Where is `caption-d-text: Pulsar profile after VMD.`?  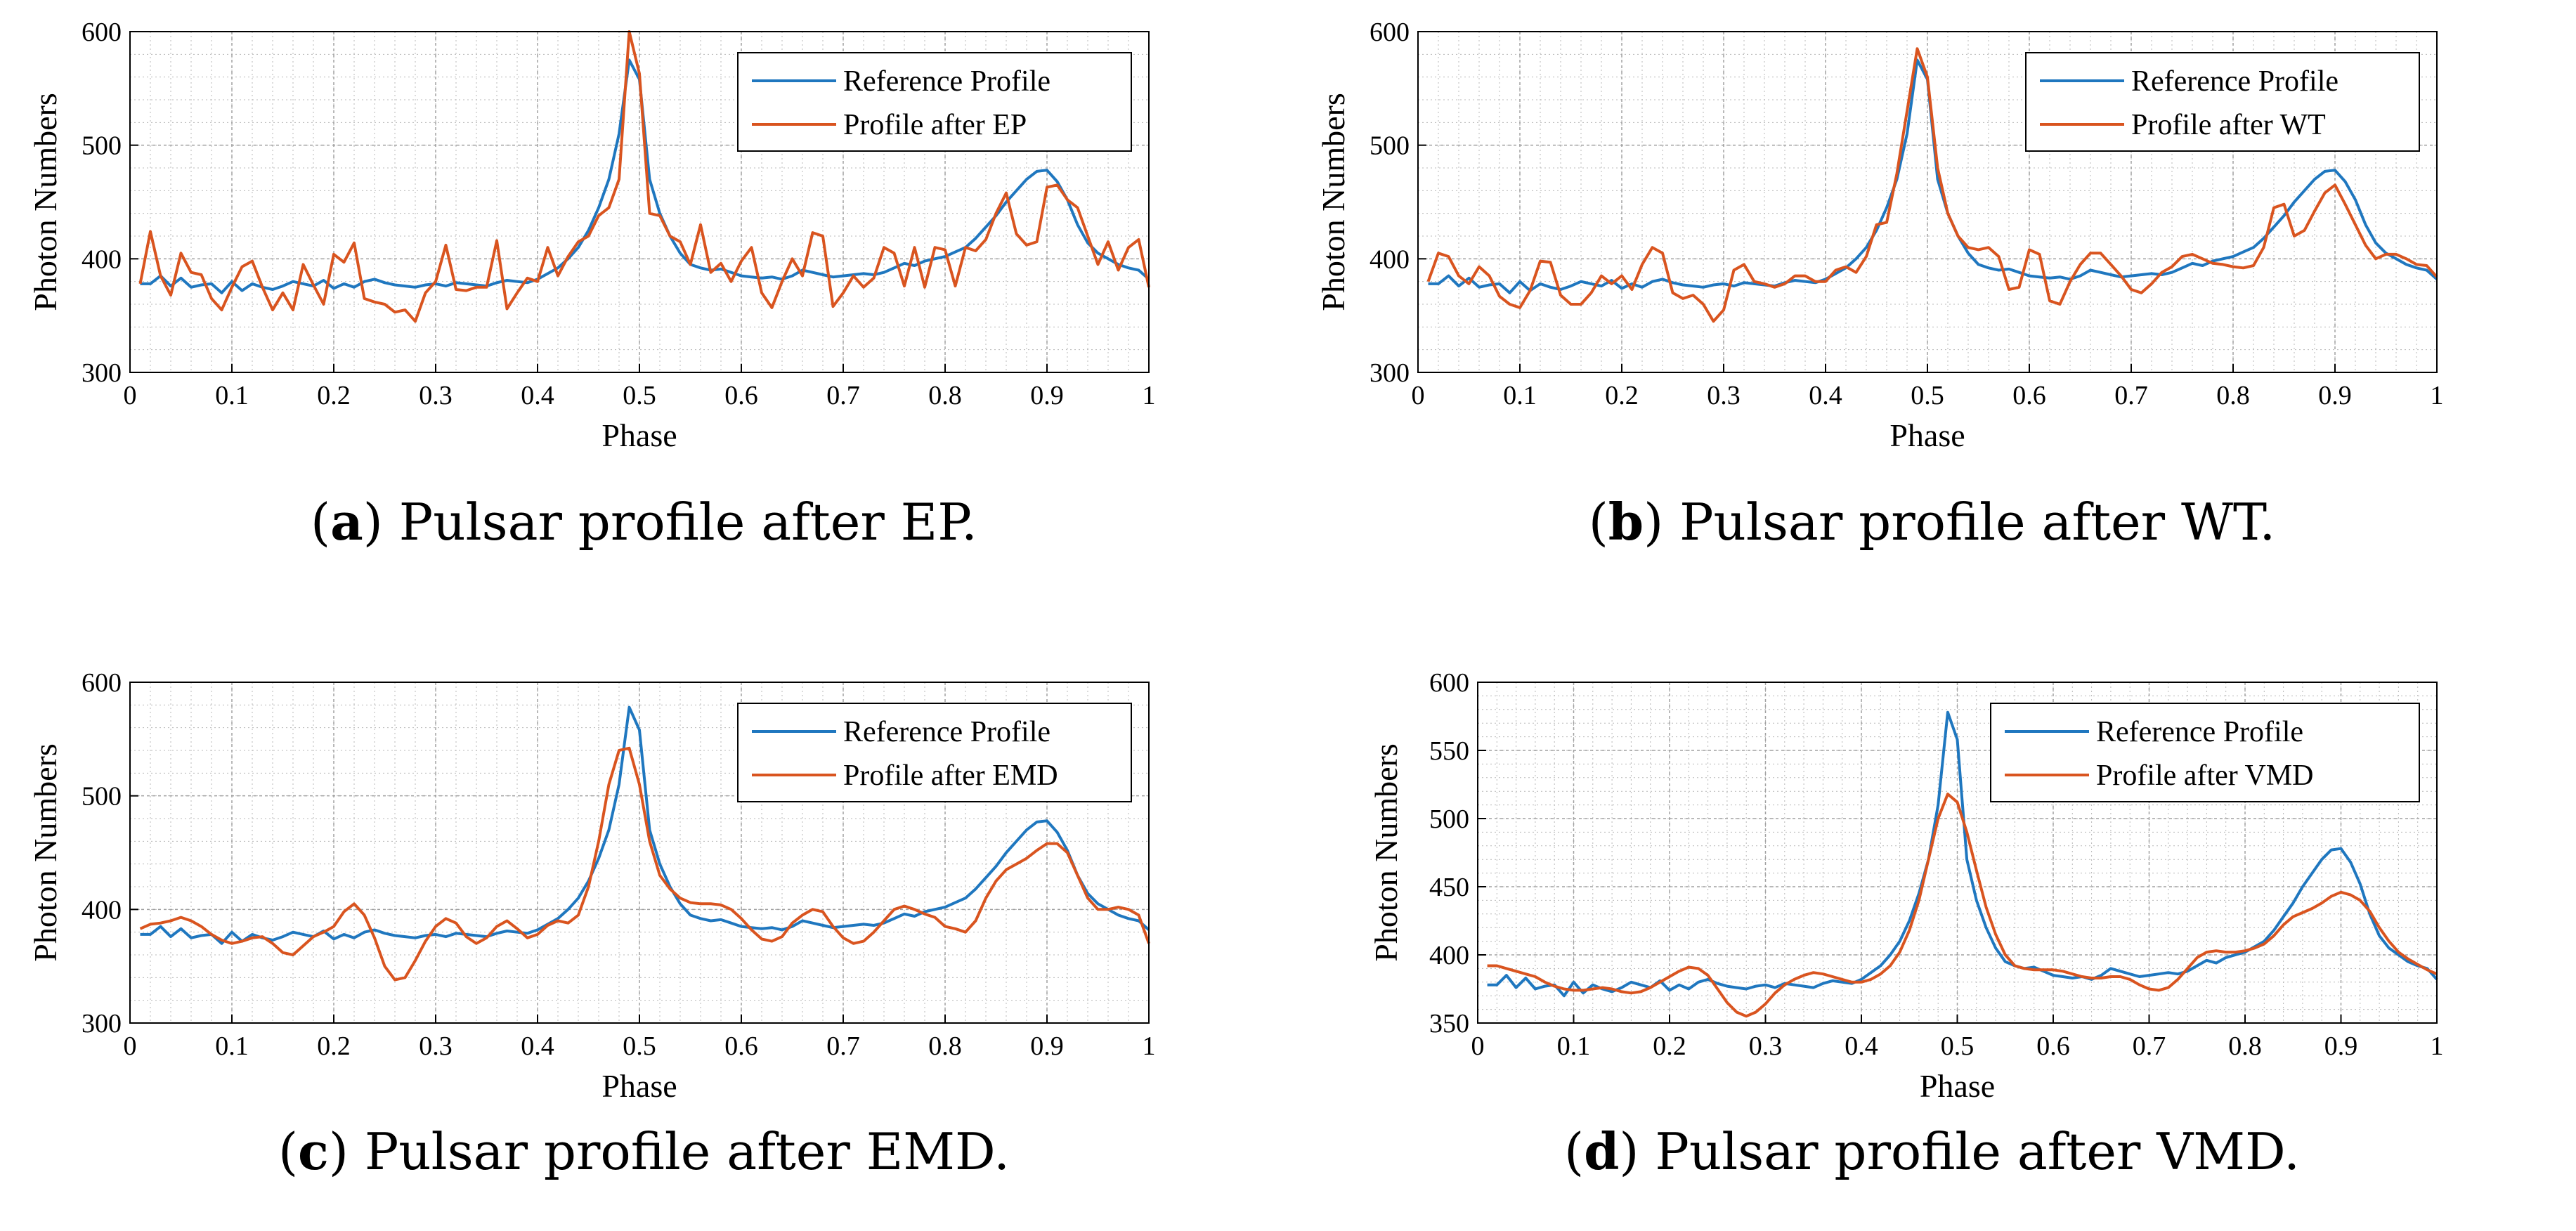
caption-d-text: Pulsar profile after VMD. is located at coordinates (1978, 1151).